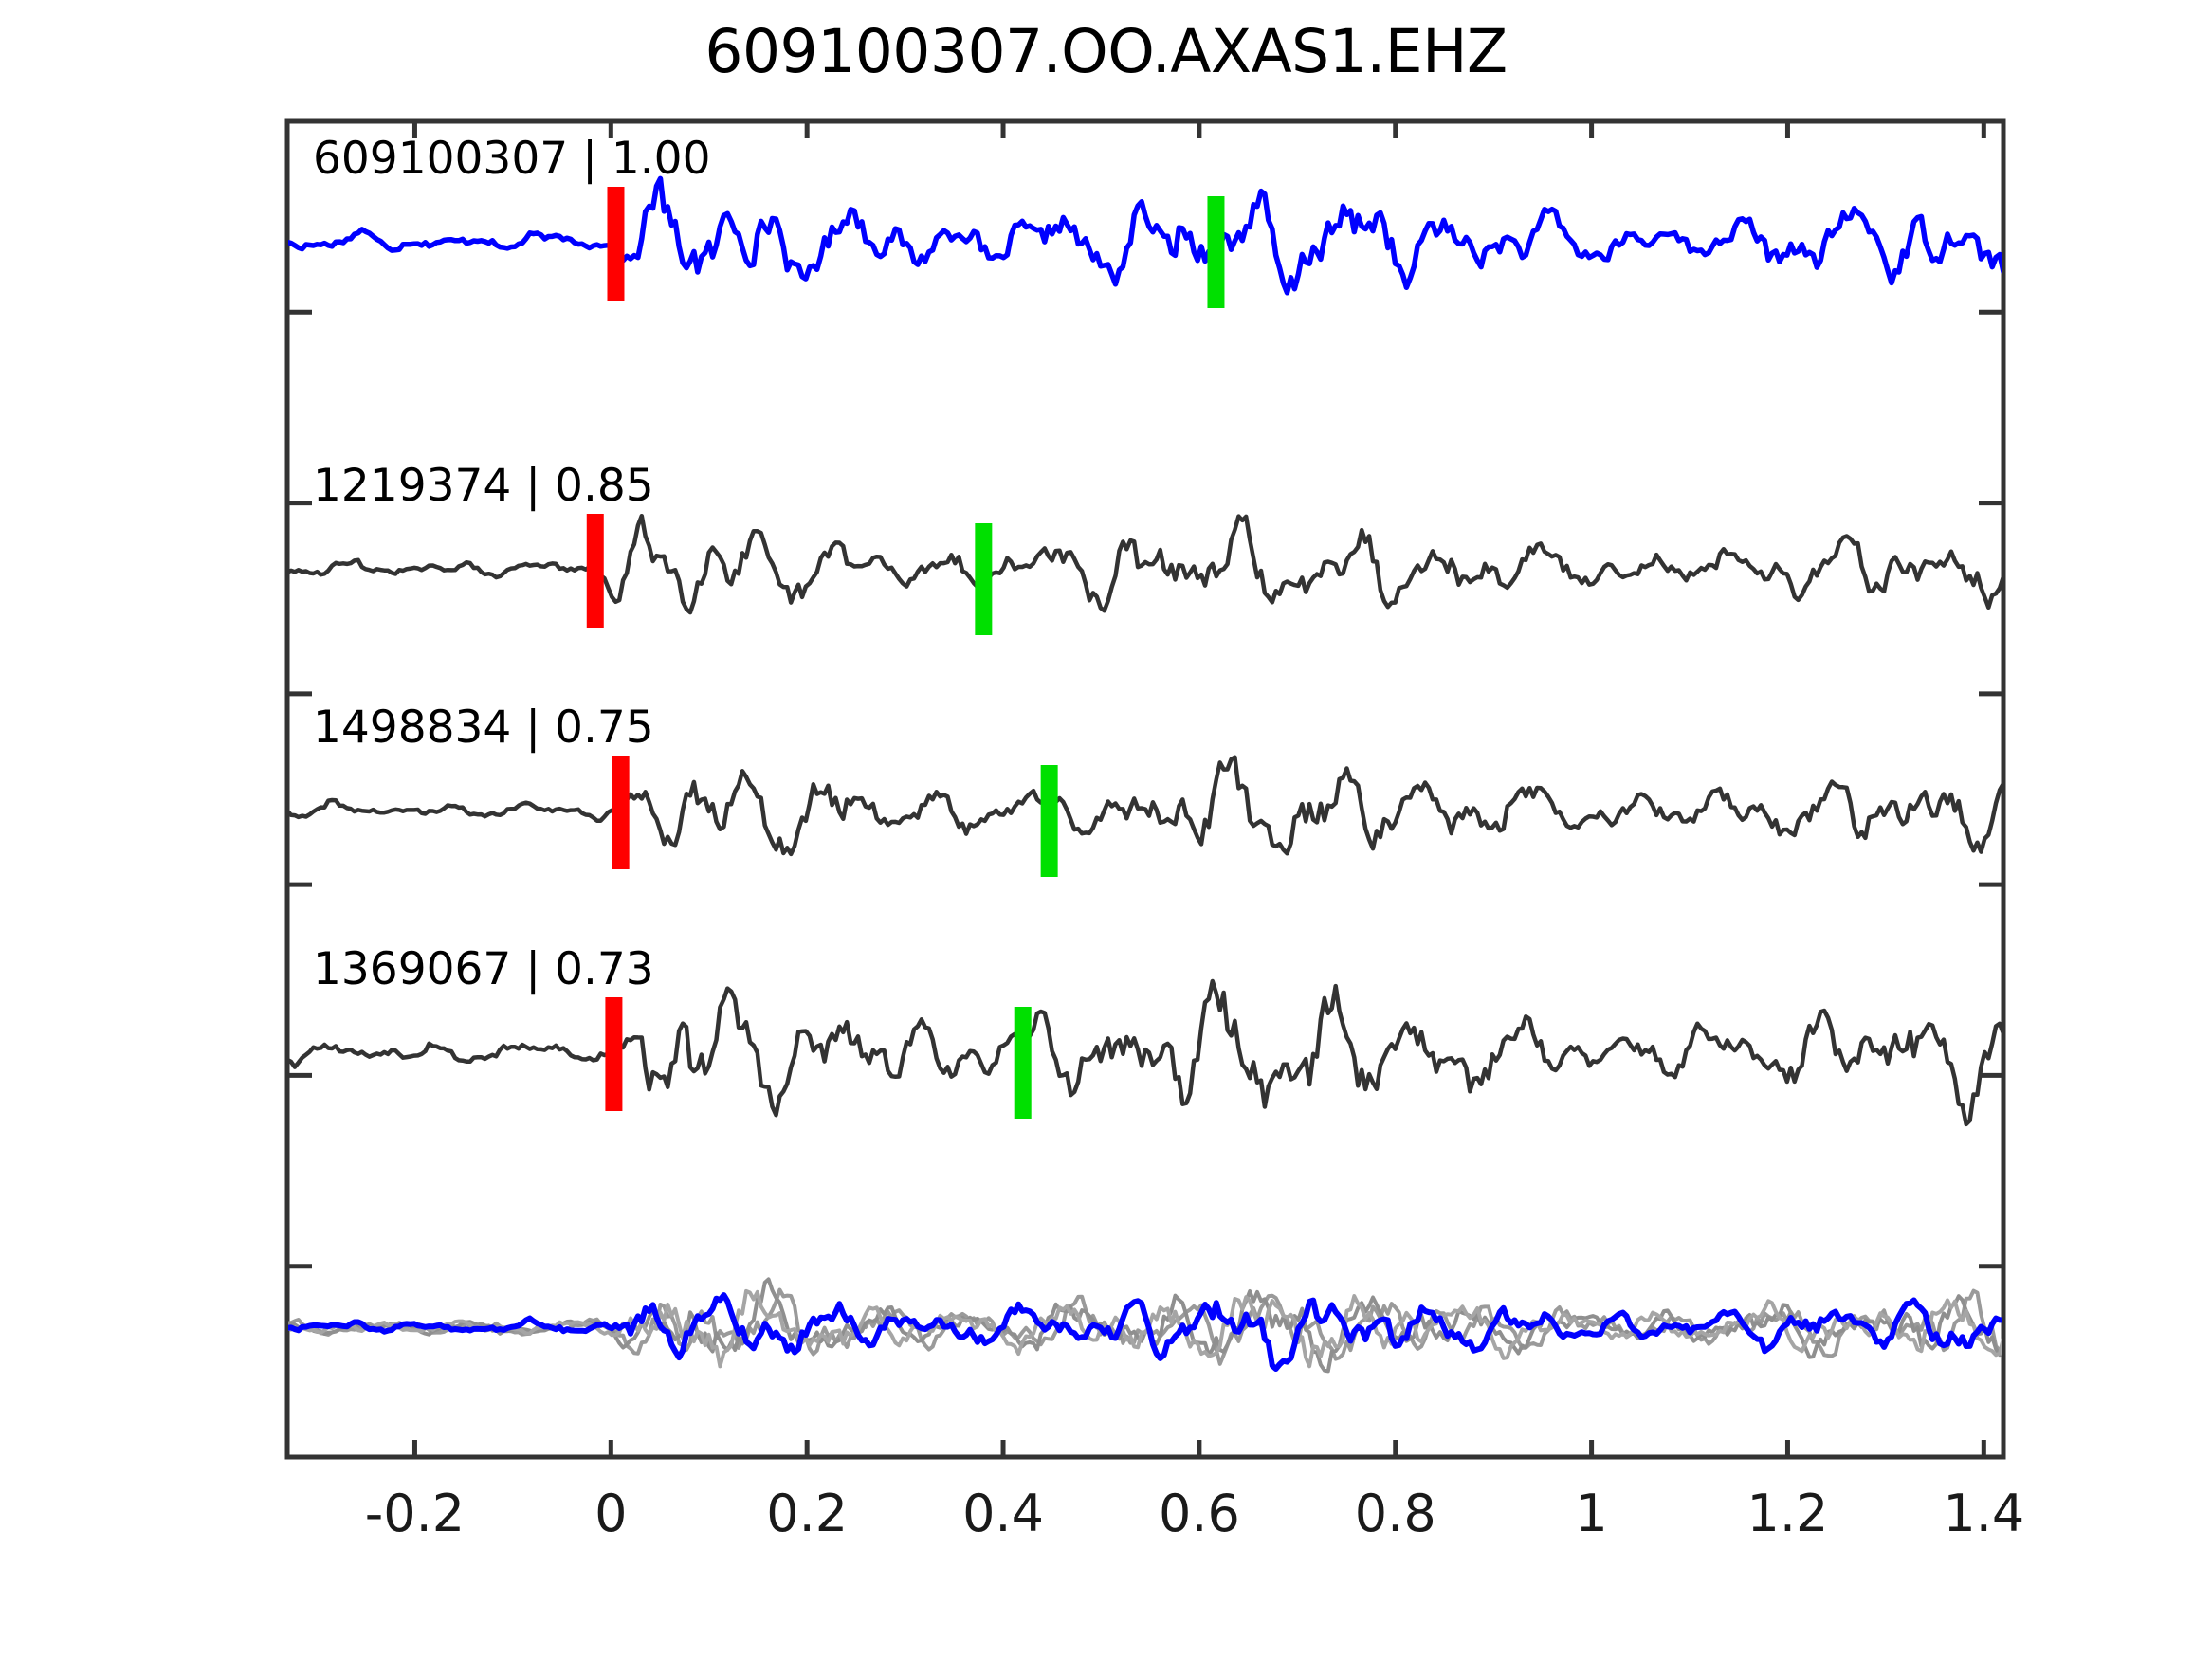 This screenshot has width=2212, height=1659. Describe the element at coordinates (1591, 1513) in the screenshot. I see `x-tick-label: 1` at that location.